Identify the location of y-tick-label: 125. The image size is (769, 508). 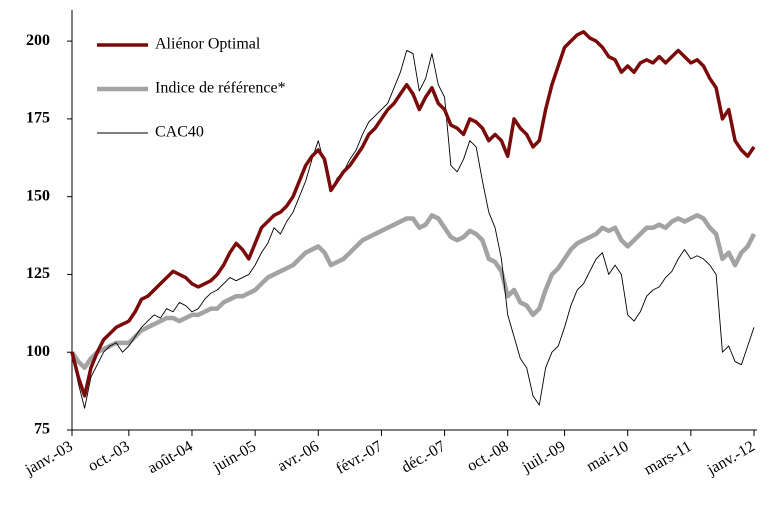
(38, 273).